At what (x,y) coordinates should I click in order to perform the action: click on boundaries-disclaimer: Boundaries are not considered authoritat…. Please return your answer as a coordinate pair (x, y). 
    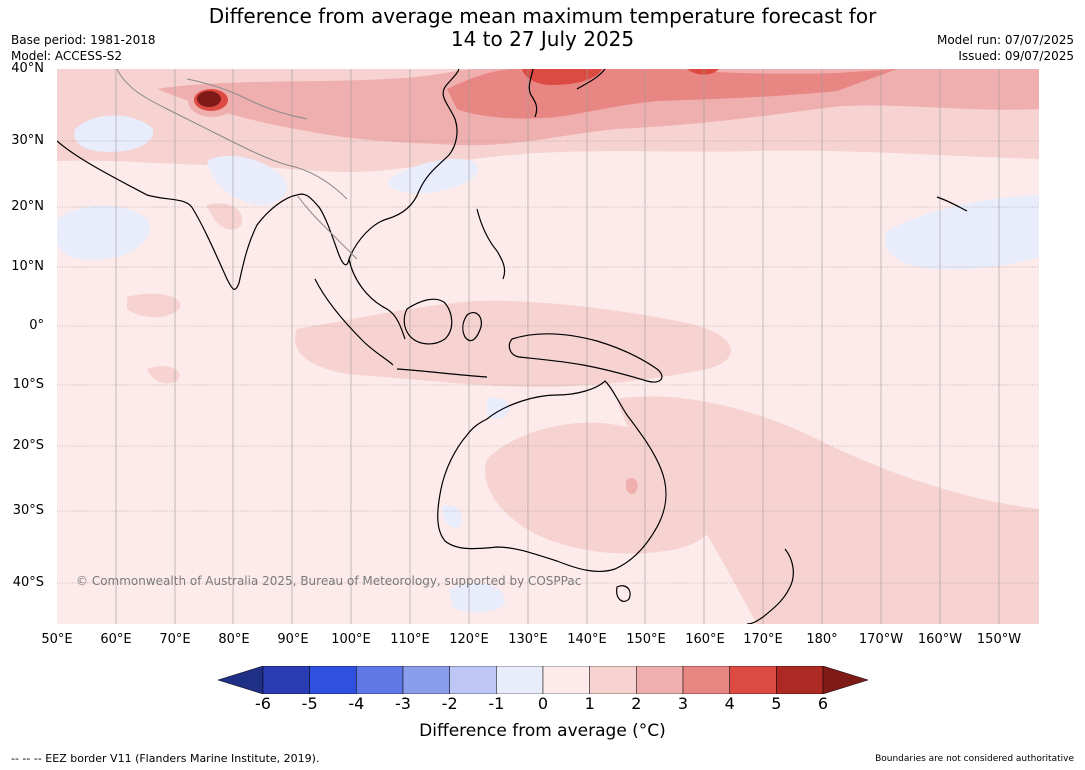
    Looking at the image, I should click on (974, 759).